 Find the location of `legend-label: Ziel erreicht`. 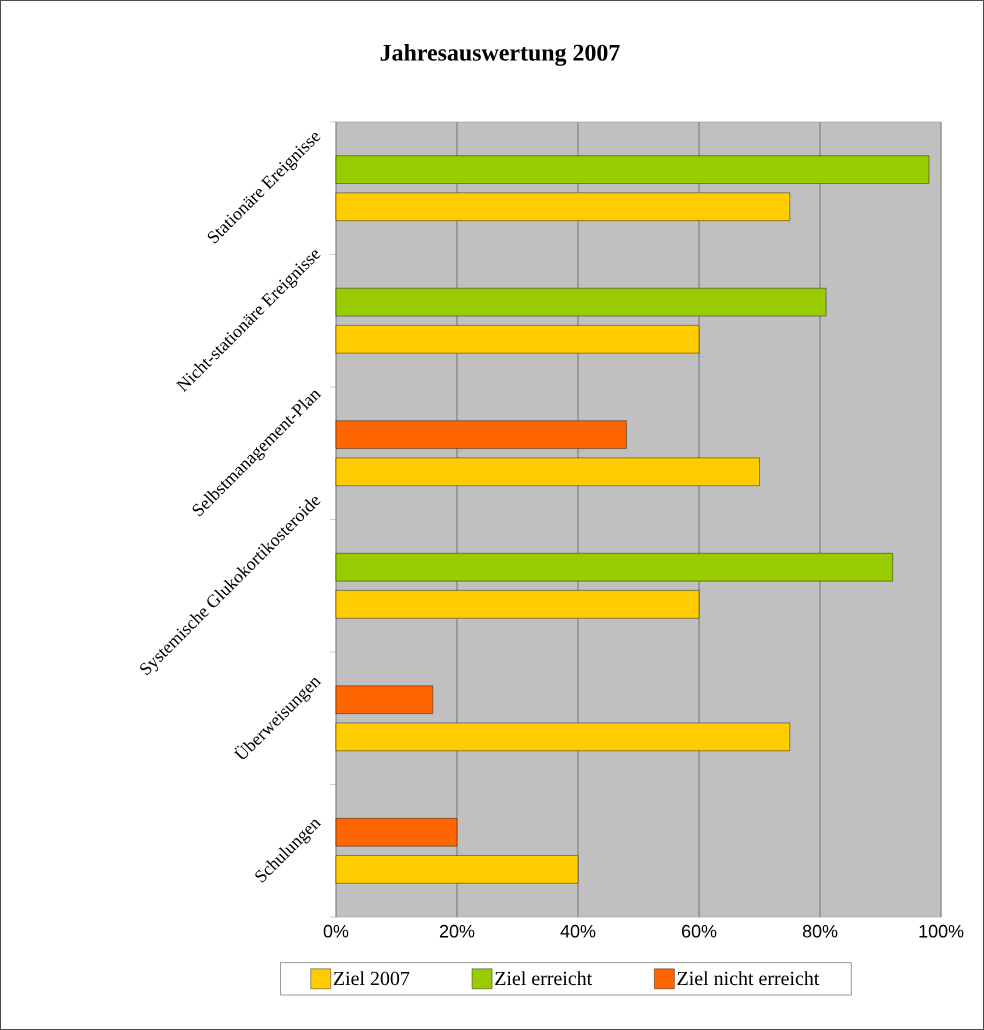

legend-label: Ziel erreicht is located at coordinates (544, 978).